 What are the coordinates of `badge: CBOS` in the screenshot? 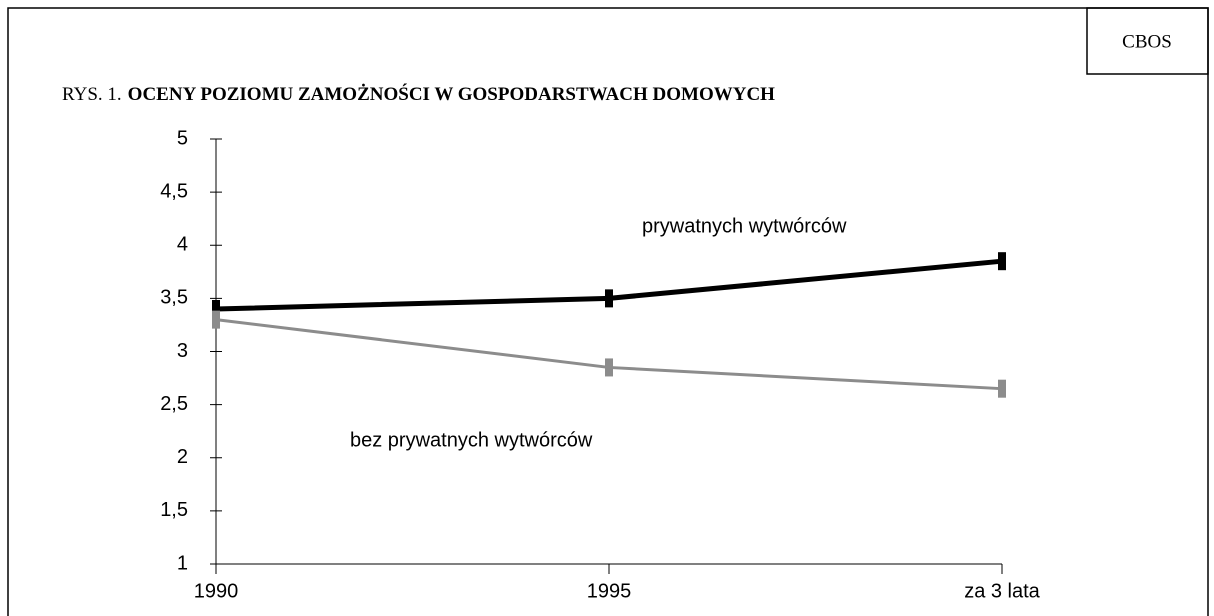 It's located at (1147, 41).